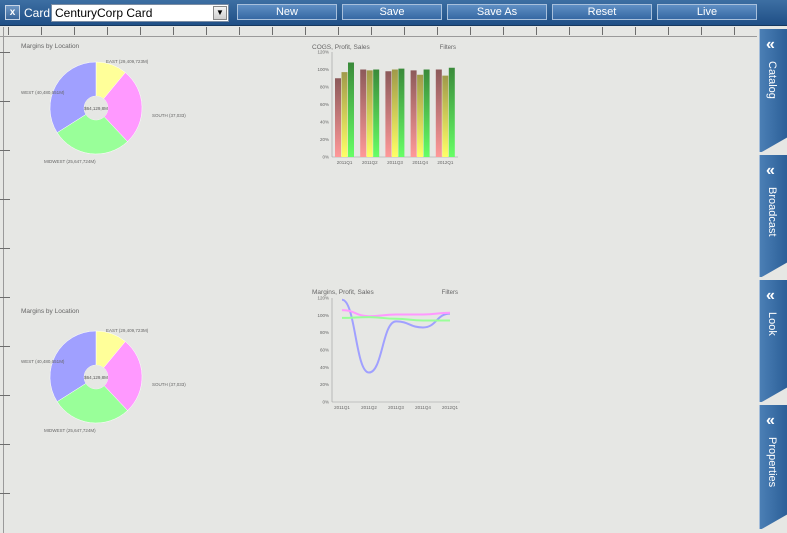  I want to click on side-tab-broadcast: « Broadcast, so click(773, 216).